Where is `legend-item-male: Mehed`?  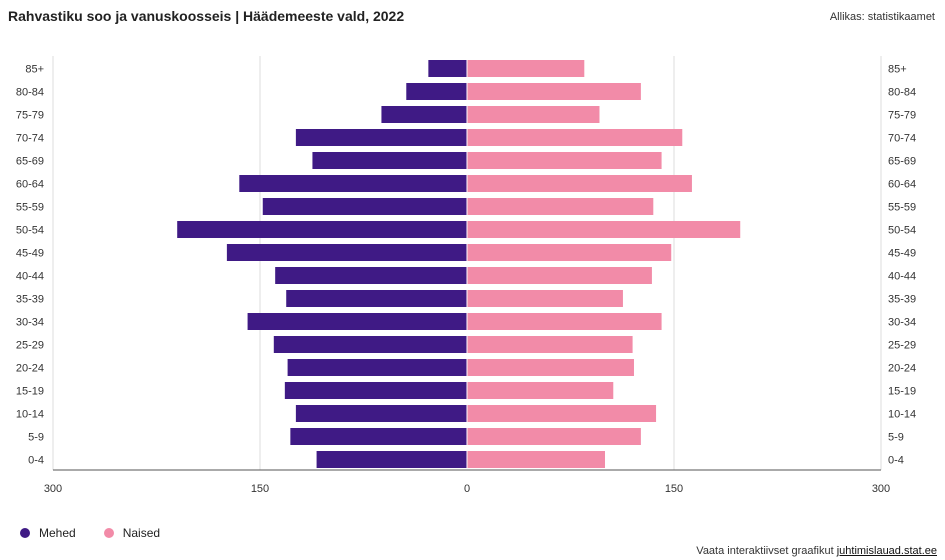
legend-item-male: Mehed is located at coordinates (48, 533).